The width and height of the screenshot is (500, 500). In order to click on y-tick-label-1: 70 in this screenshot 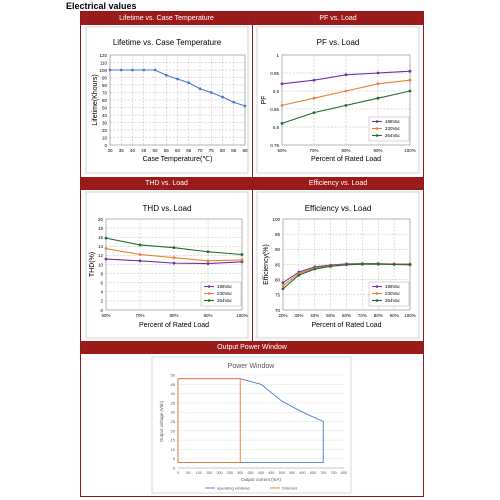, I will do `click(105, 92)`.